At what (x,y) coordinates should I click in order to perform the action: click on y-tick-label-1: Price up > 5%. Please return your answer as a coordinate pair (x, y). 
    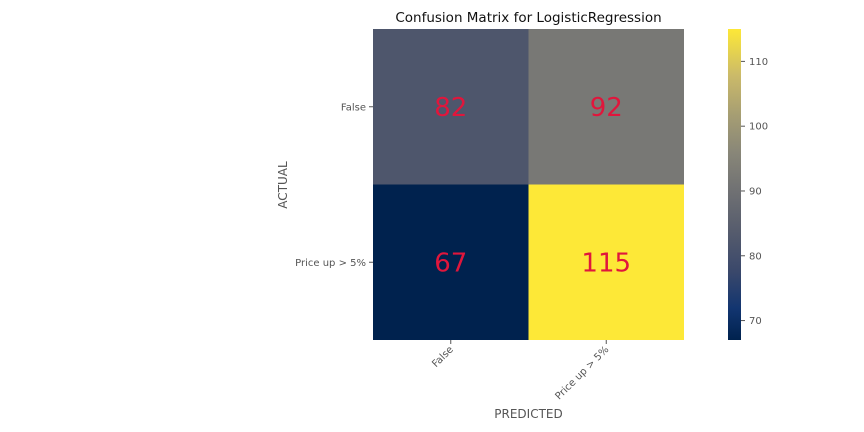
    Looking at the image, I should click on (330, 263).